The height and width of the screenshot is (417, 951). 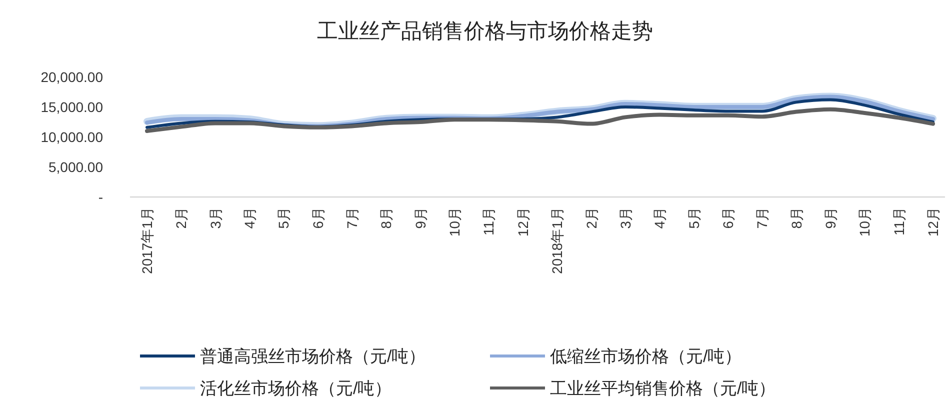 What do you see at coordinates (72, 137) in the screenshot?
I see `y-tick-label: 10,000.00` at bounding box center [72, 137].